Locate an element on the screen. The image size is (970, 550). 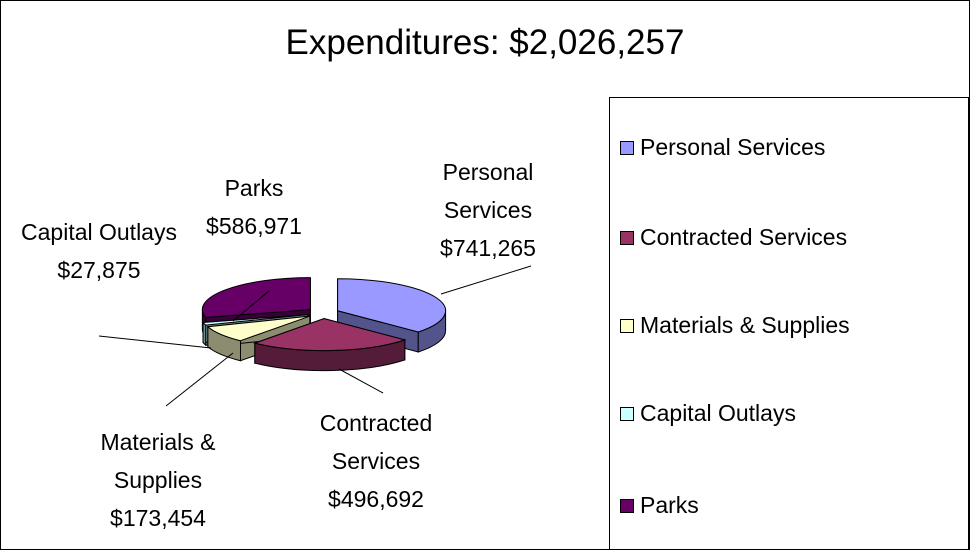
data-label-name: Materials & Supplies is located at coordinates (158, 461).